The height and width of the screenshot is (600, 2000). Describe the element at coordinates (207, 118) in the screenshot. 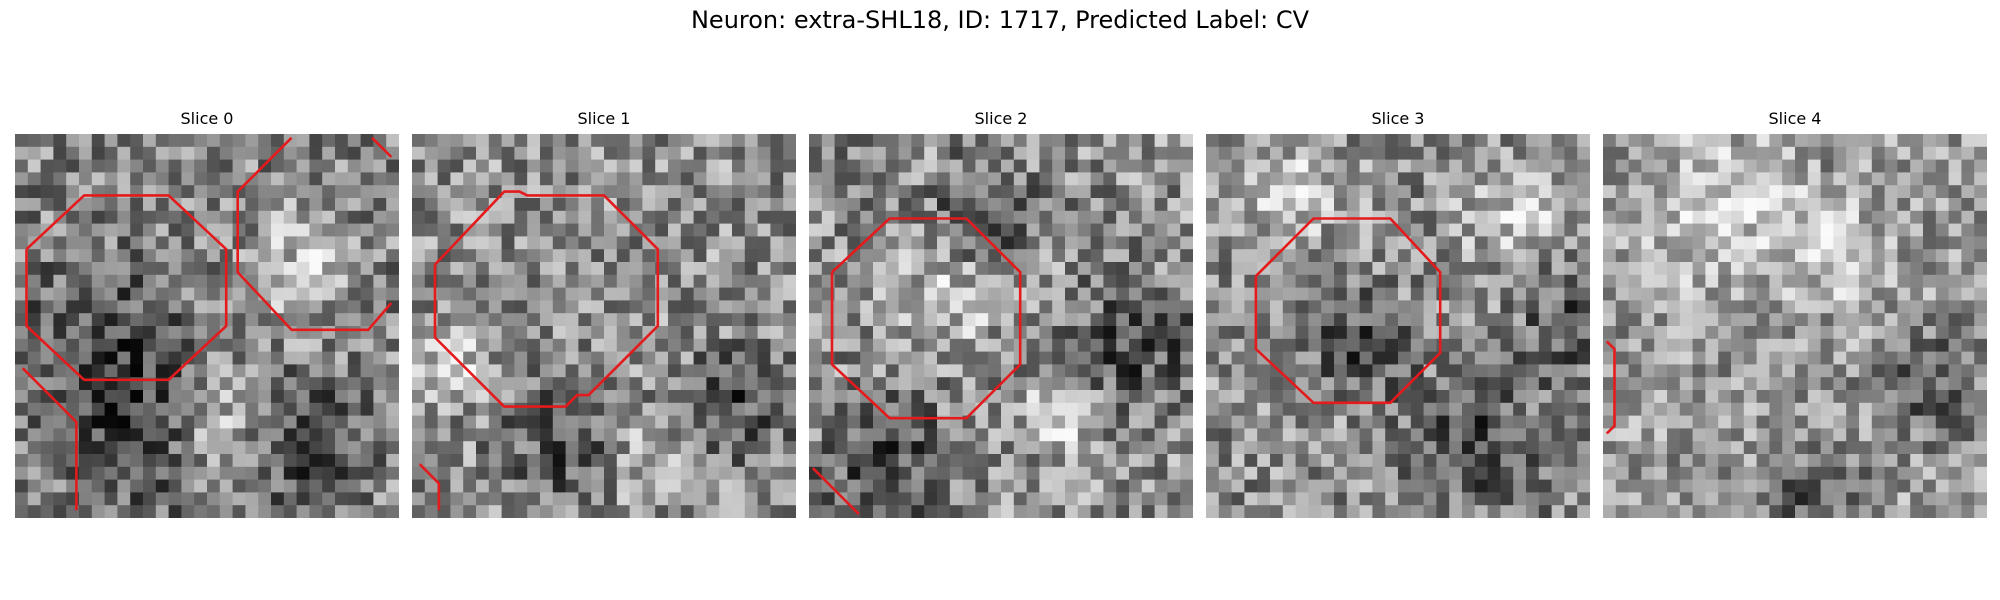

I see `slice-title: Slice 0` at that location.